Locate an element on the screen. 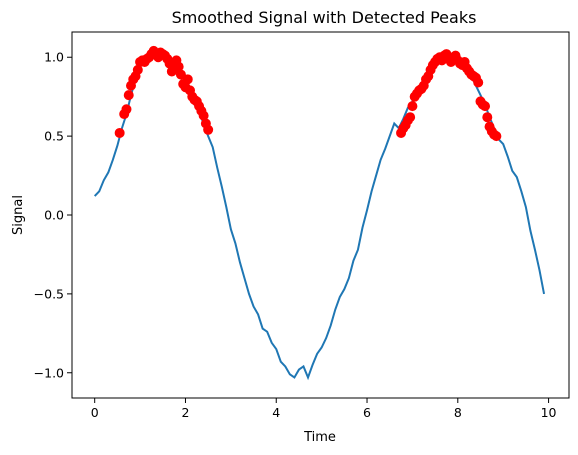  x-tick-label: 4 is located at coordinates (276, 412).